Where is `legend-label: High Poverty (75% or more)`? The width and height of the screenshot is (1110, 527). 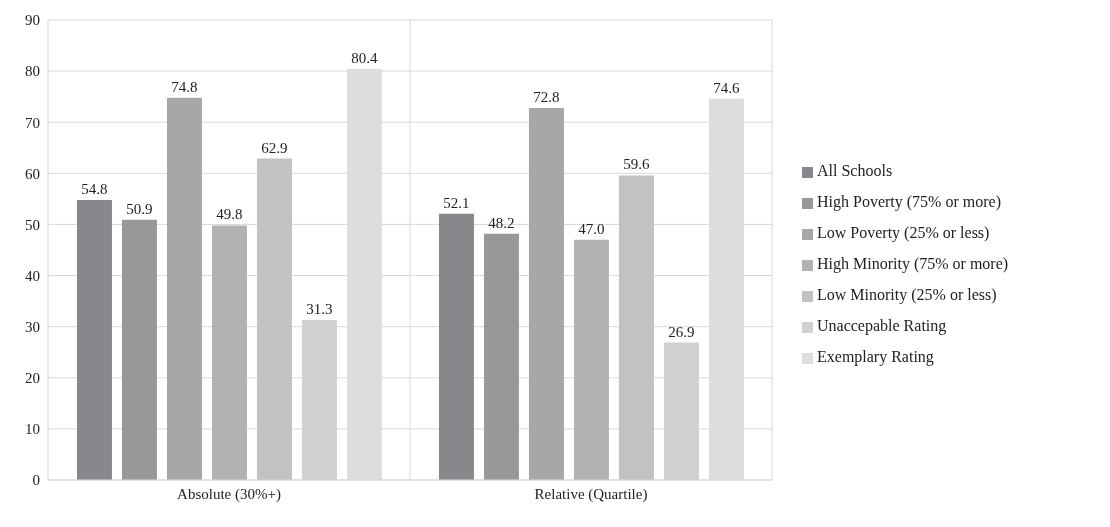 legend-label: High Poverty (75% or more) is located at coordinates (909, 201).